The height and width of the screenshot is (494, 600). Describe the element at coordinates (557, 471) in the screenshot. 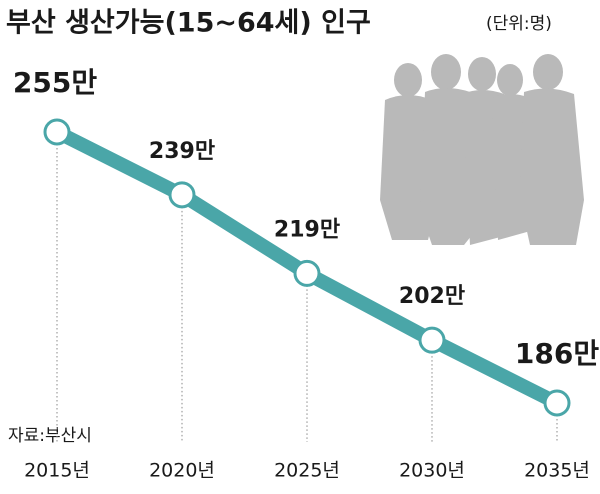

I see `x-tick-label: 2035년` at that location.